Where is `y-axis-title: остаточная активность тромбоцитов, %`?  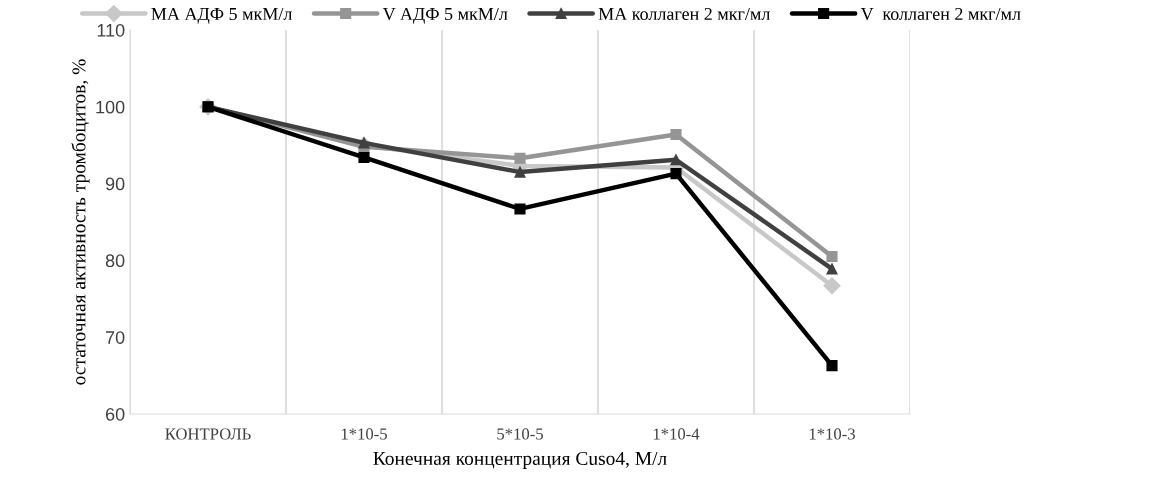 y-axis-title: остаточная активность тромбоцитов, % is located at coordinates (80, 222).